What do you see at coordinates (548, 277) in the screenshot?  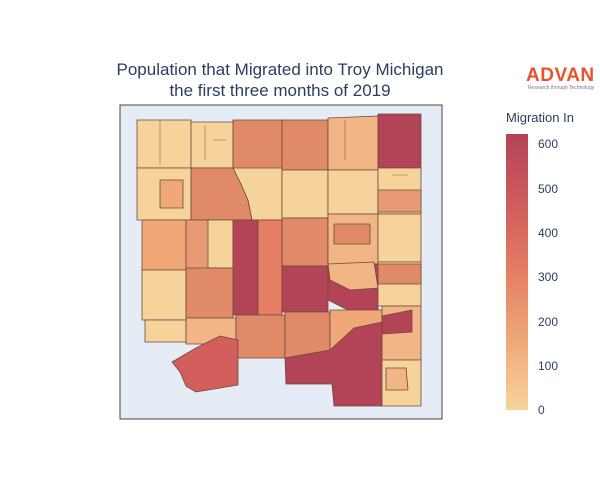 I see `colorbar-tick-300: 300` at bounding box center [548, 277].